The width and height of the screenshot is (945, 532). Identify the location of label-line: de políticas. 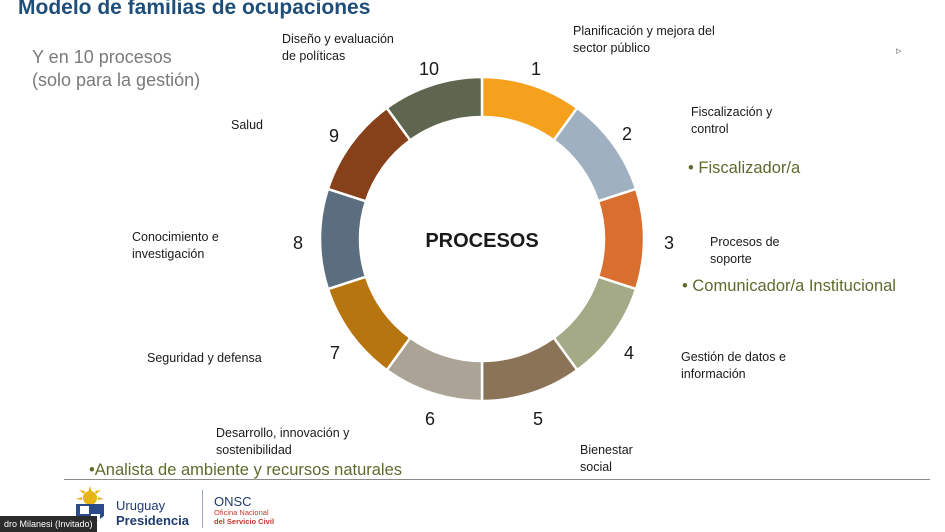
(314, 56).